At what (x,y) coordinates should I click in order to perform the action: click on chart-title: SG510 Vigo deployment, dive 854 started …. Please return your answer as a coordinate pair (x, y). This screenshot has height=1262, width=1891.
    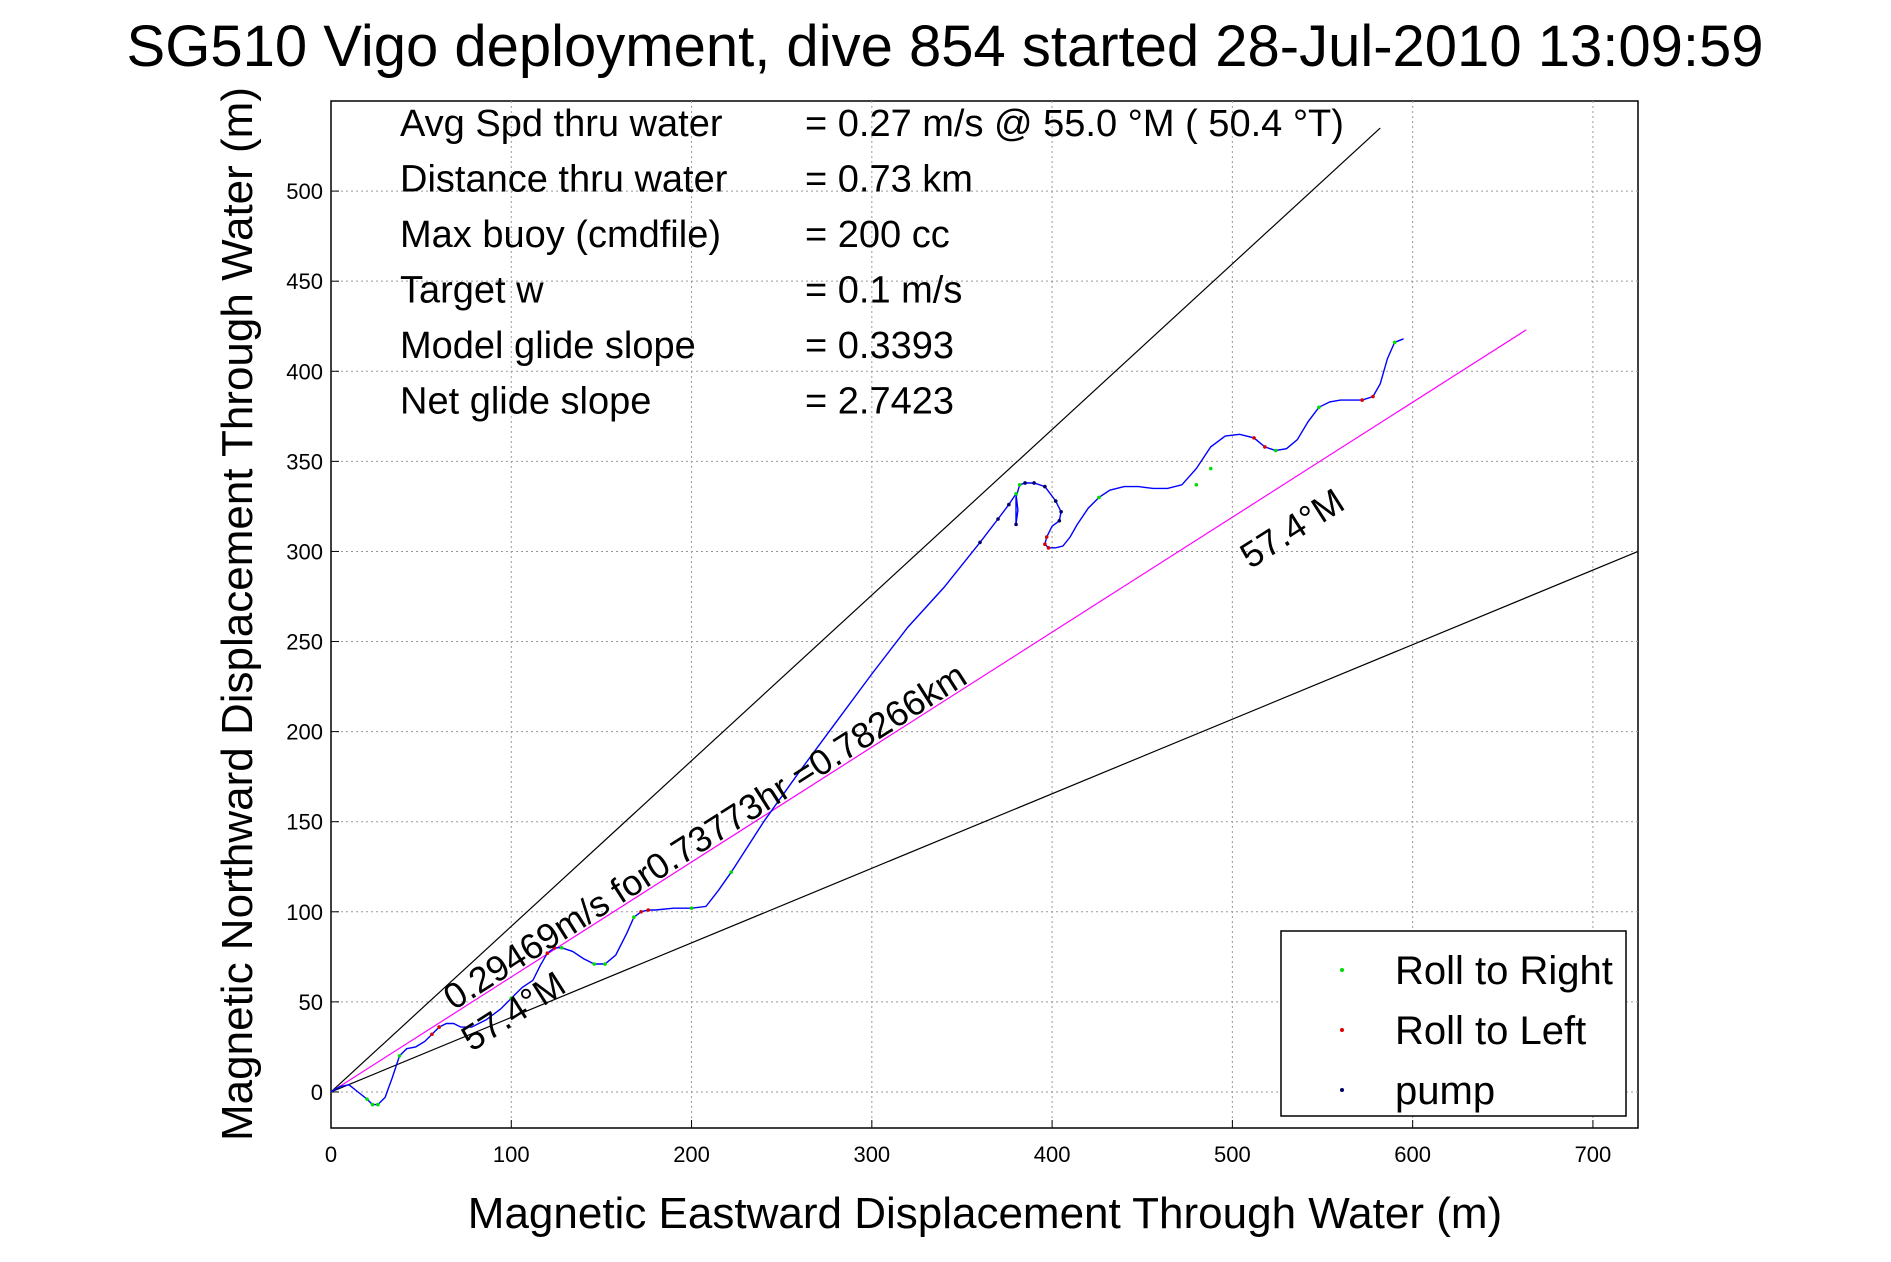
    Looking at the image, I should click on (945, 46).